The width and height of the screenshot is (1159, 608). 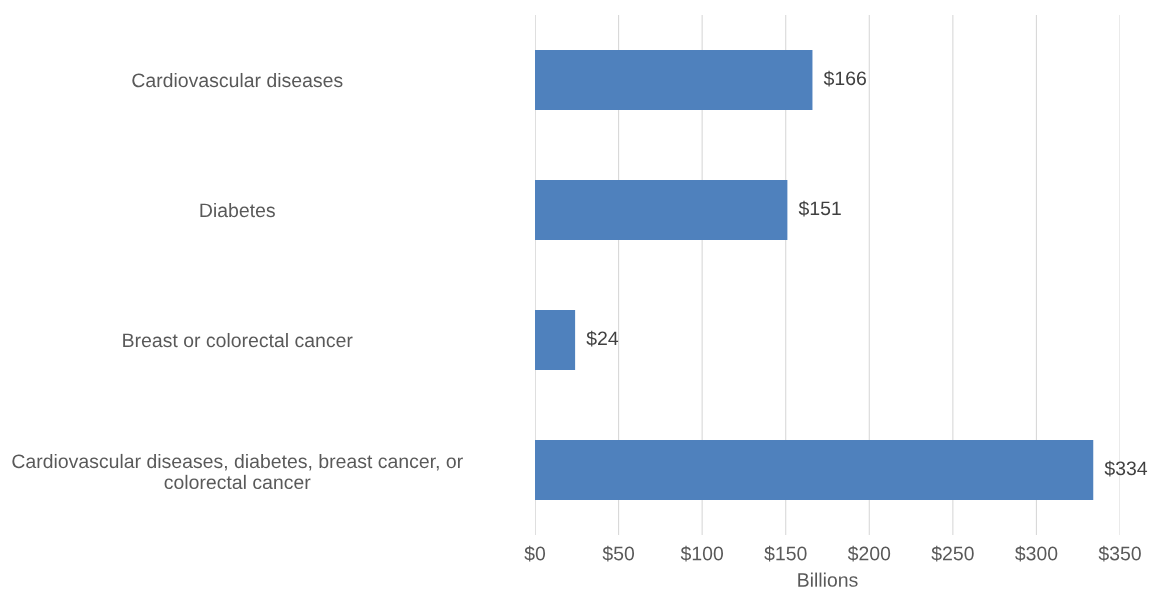 I want to click on data-label: $151, so click(x=819, y=208).